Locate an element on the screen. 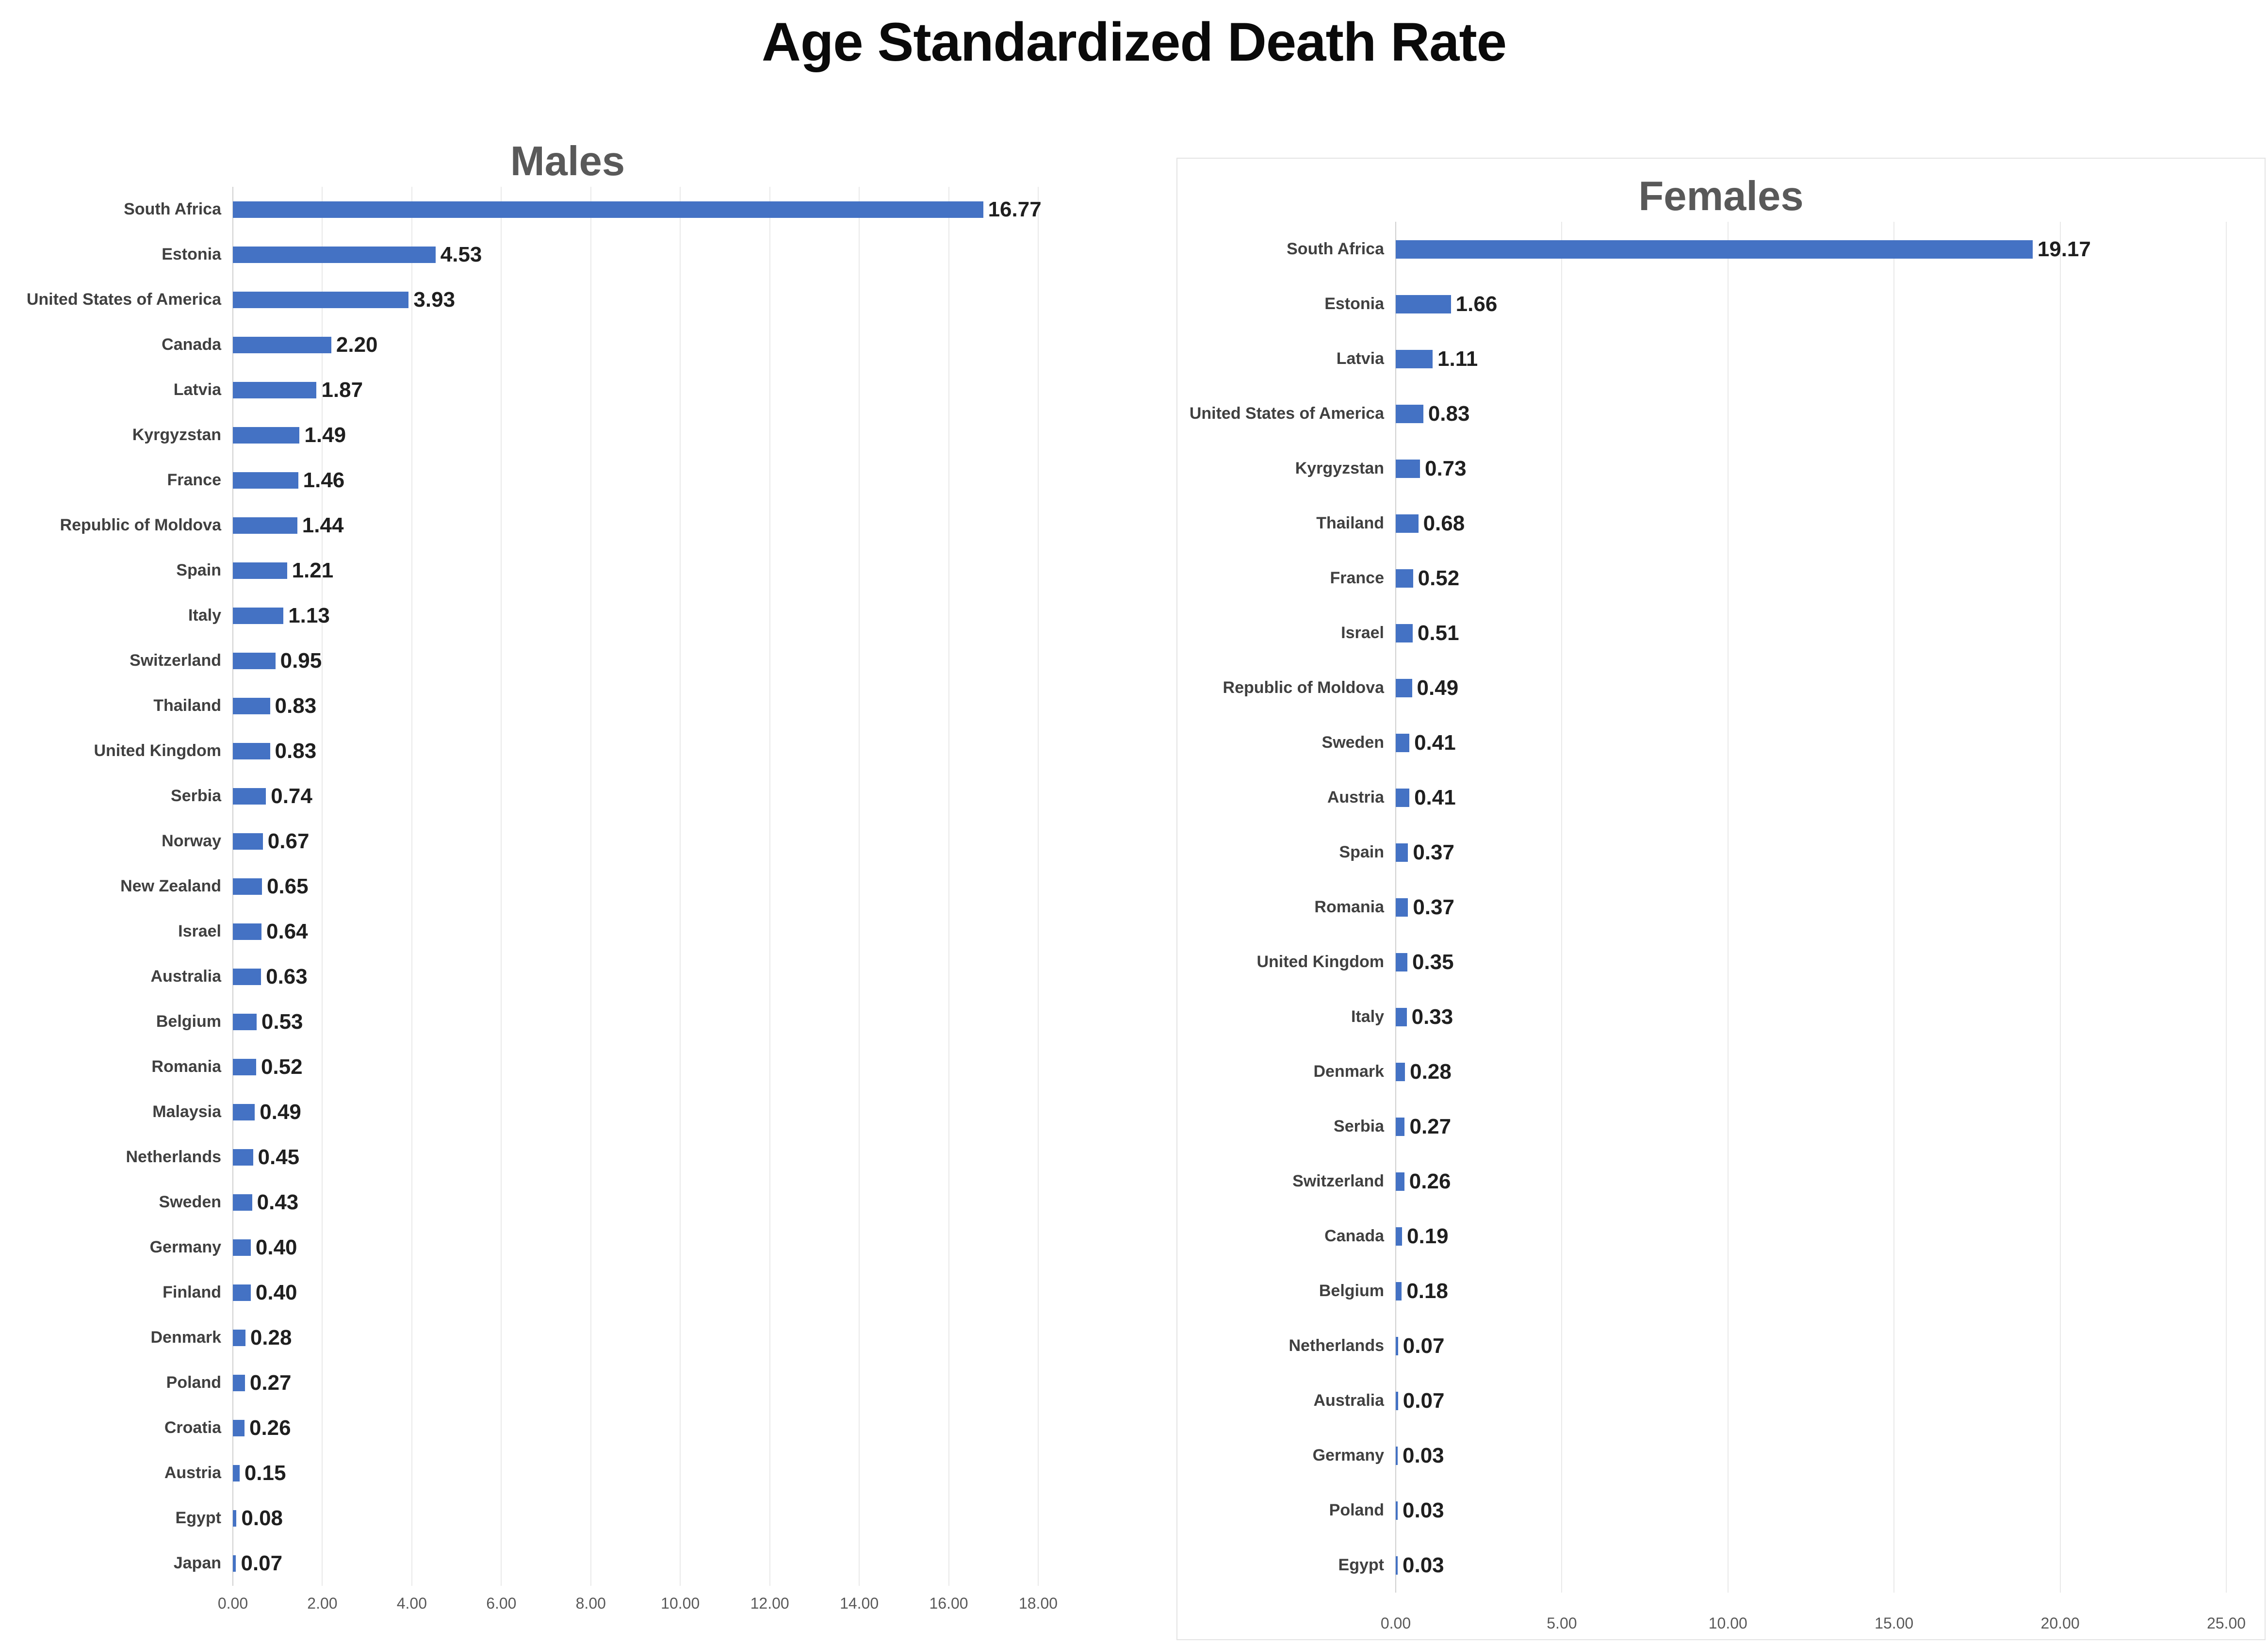  bar-row: Australia 0.63 is located at coordinates (568, 976).